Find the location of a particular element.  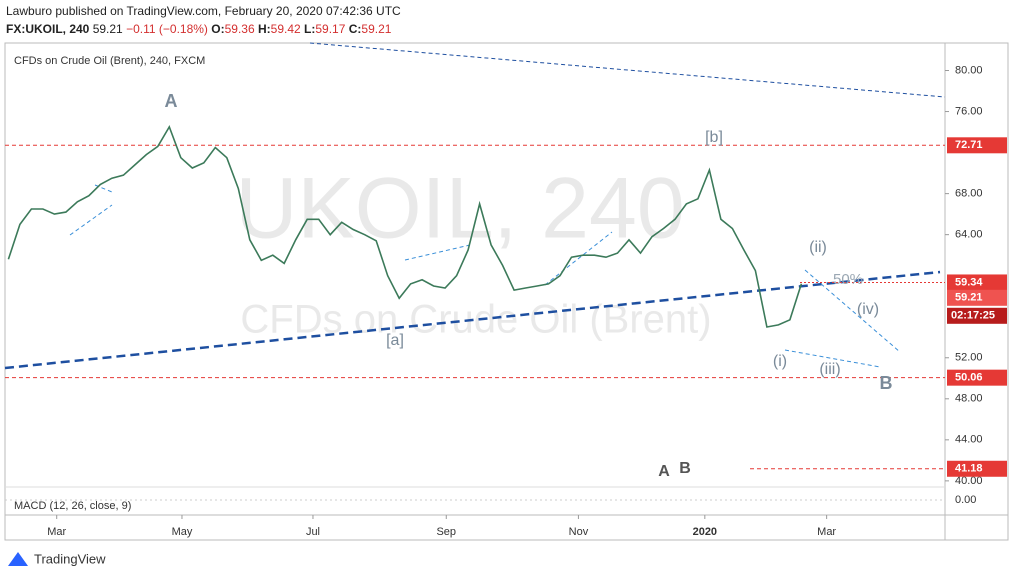

footer-brand: TradingView is located at coordinates (70, 558).